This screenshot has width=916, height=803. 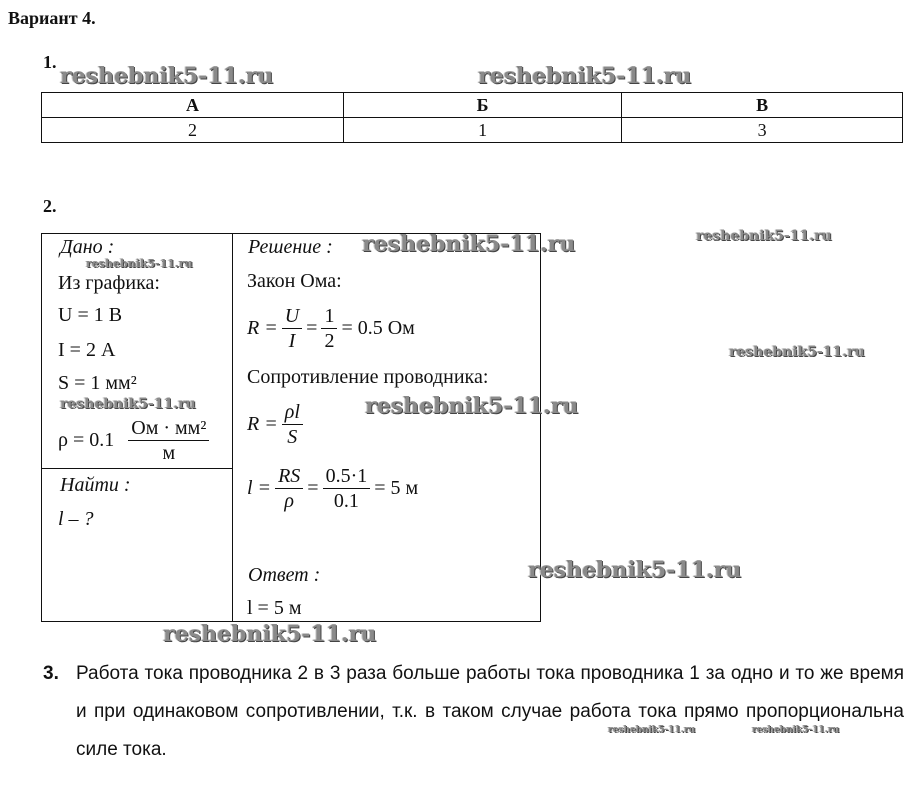 I want to click on eq-num: 0.5·1, so click(x=346, y=476).